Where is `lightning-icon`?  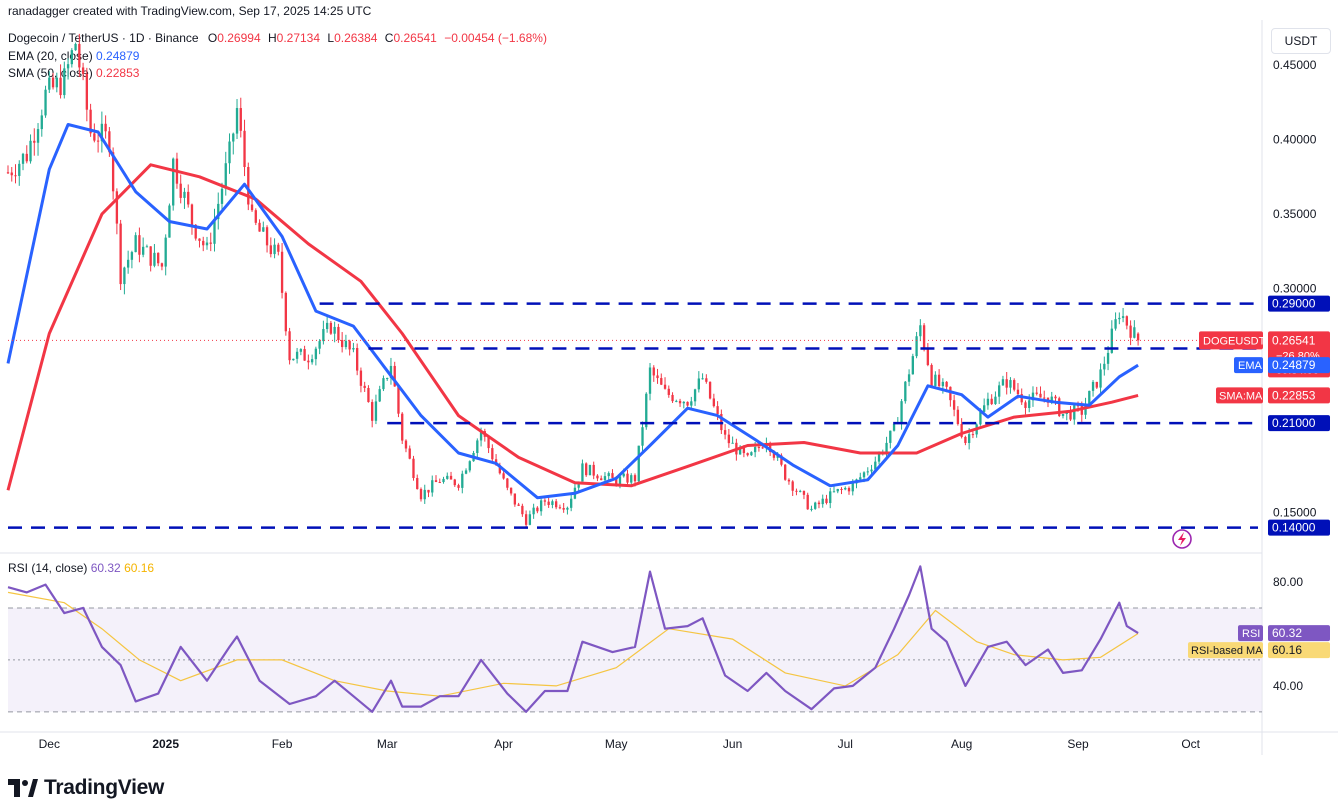 lightning-icon is located at coordinates (1182, 539).